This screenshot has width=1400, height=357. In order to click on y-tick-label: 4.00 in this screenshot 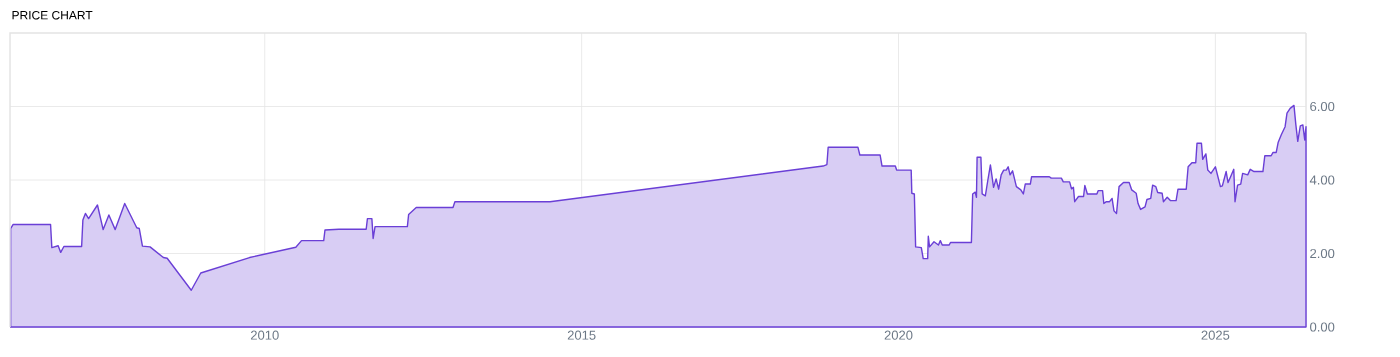, I will do `click(1322, 180)`.